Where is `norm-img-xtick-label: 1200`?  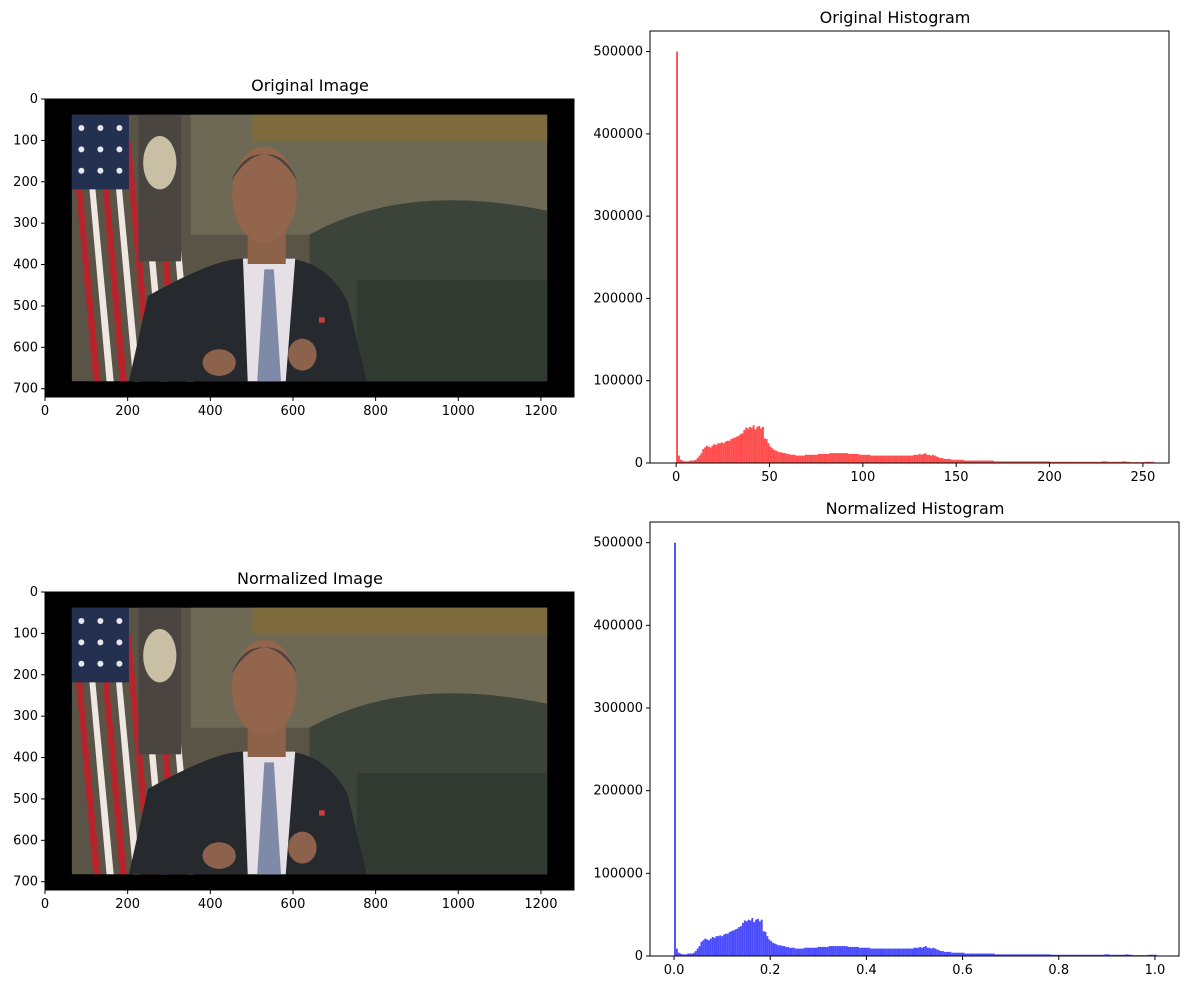 norm-img-xtick-label: 1200 is located at coordinates (540, 904).